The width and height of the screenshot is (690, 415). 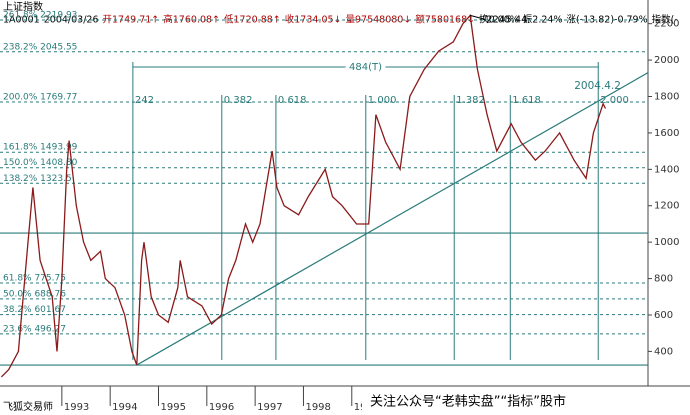 I want to click on fib-label: 261.8% 2219.93, so click(x=40, y=16).